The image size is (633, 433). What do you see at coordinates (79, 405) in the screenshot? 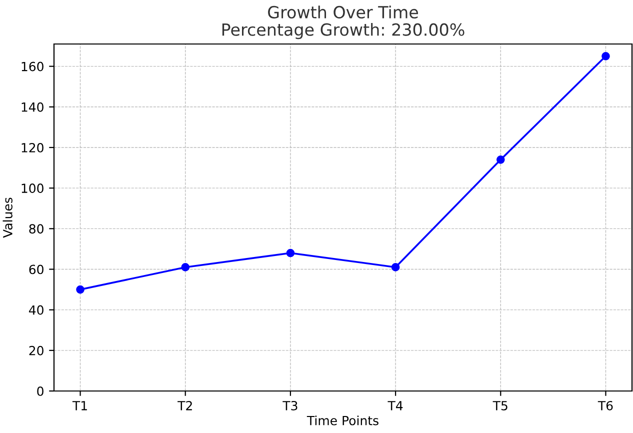
I see `x-tick-label: T1` at bounding box center [79, 405].